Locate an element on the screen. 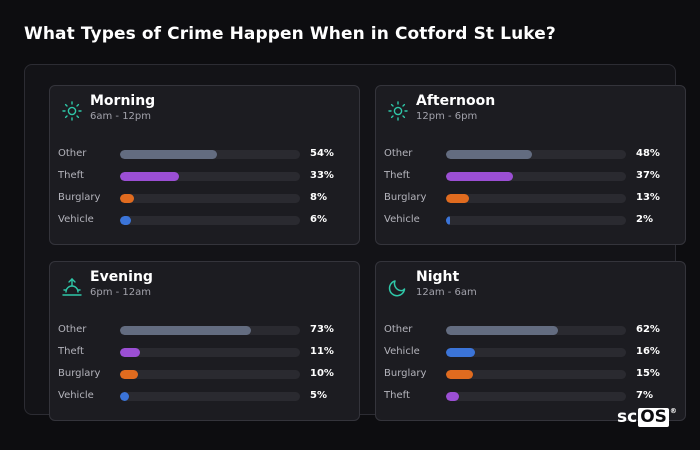 The image size is (700, 450). crime-row: Vehicle 16% is located at coordinates (529, 353).